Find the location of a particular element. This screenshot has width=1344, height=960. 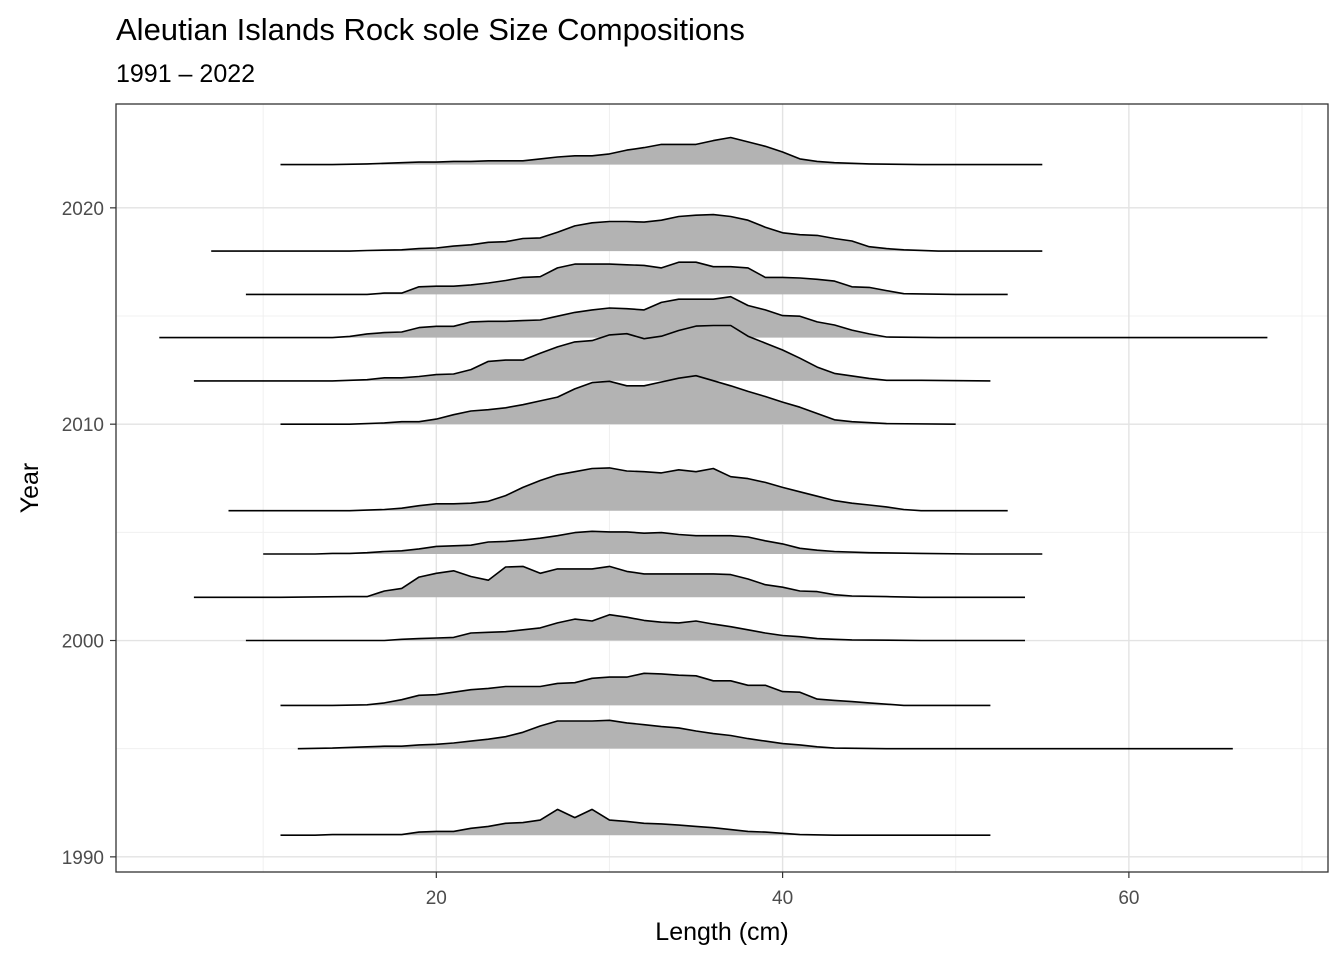

ridge-line-1997 is located at coordinates (635, 689).